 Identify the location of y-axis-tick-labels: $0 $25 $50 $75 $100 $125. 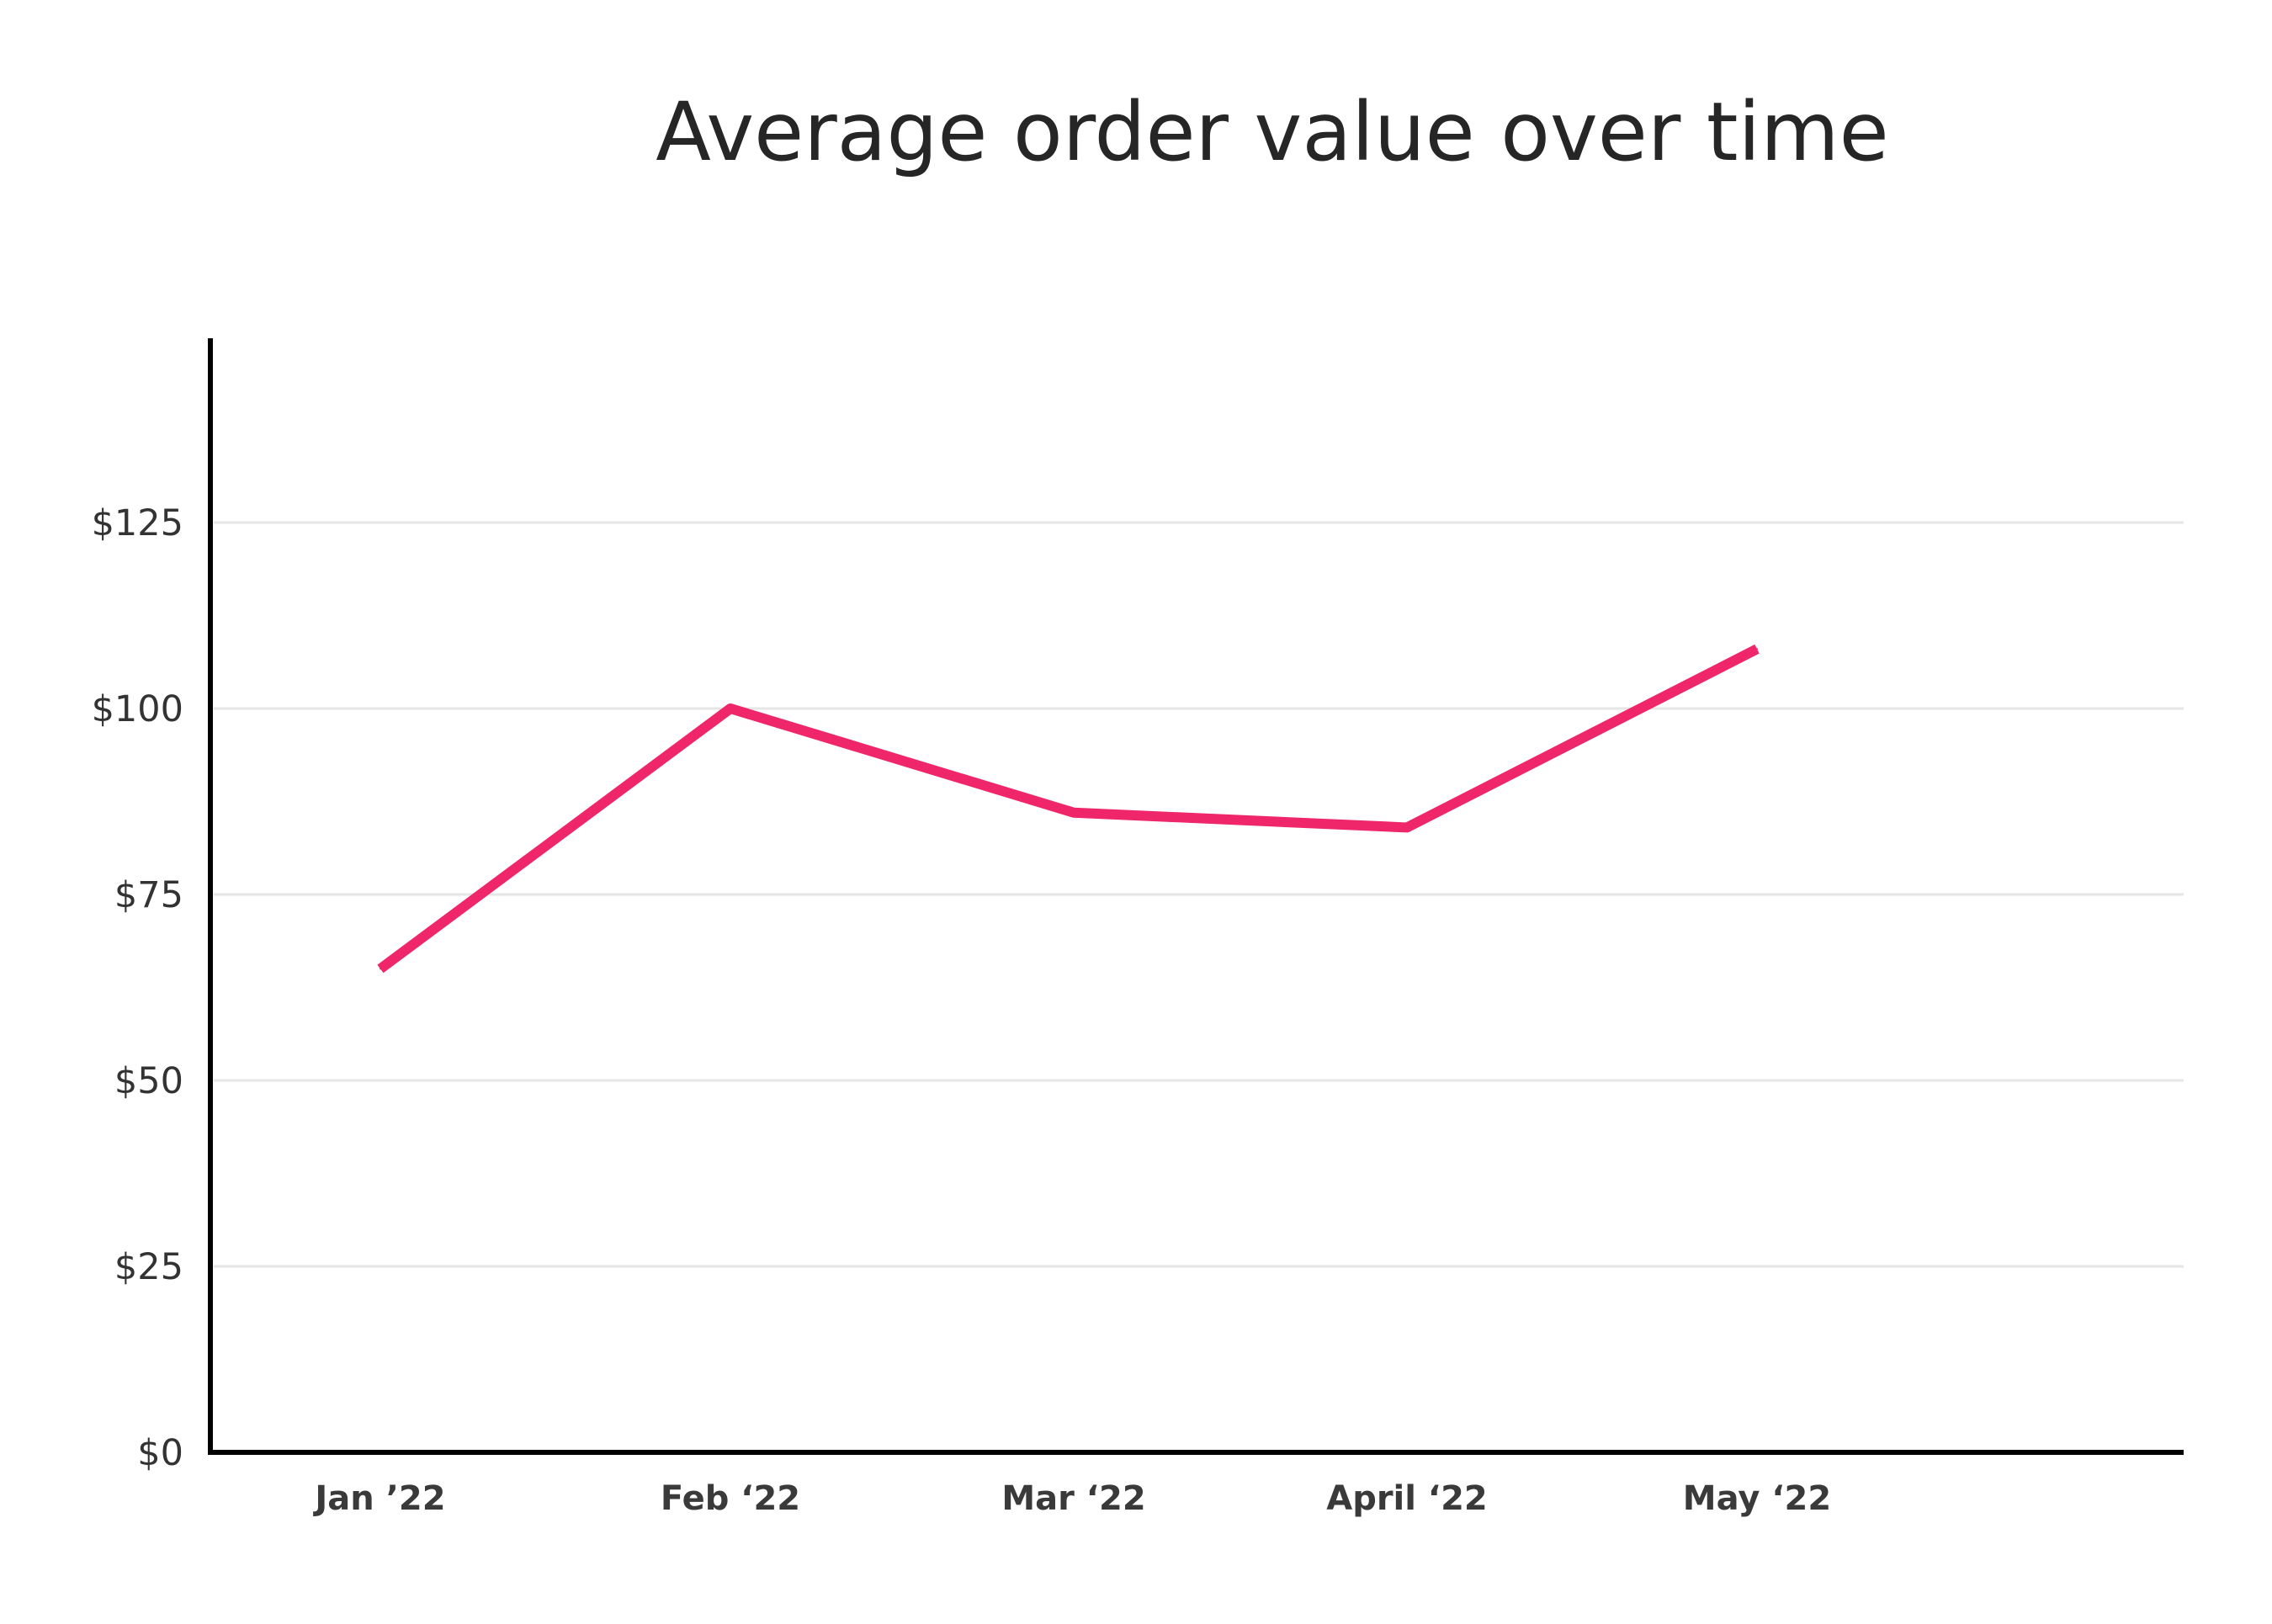
(137, 988).